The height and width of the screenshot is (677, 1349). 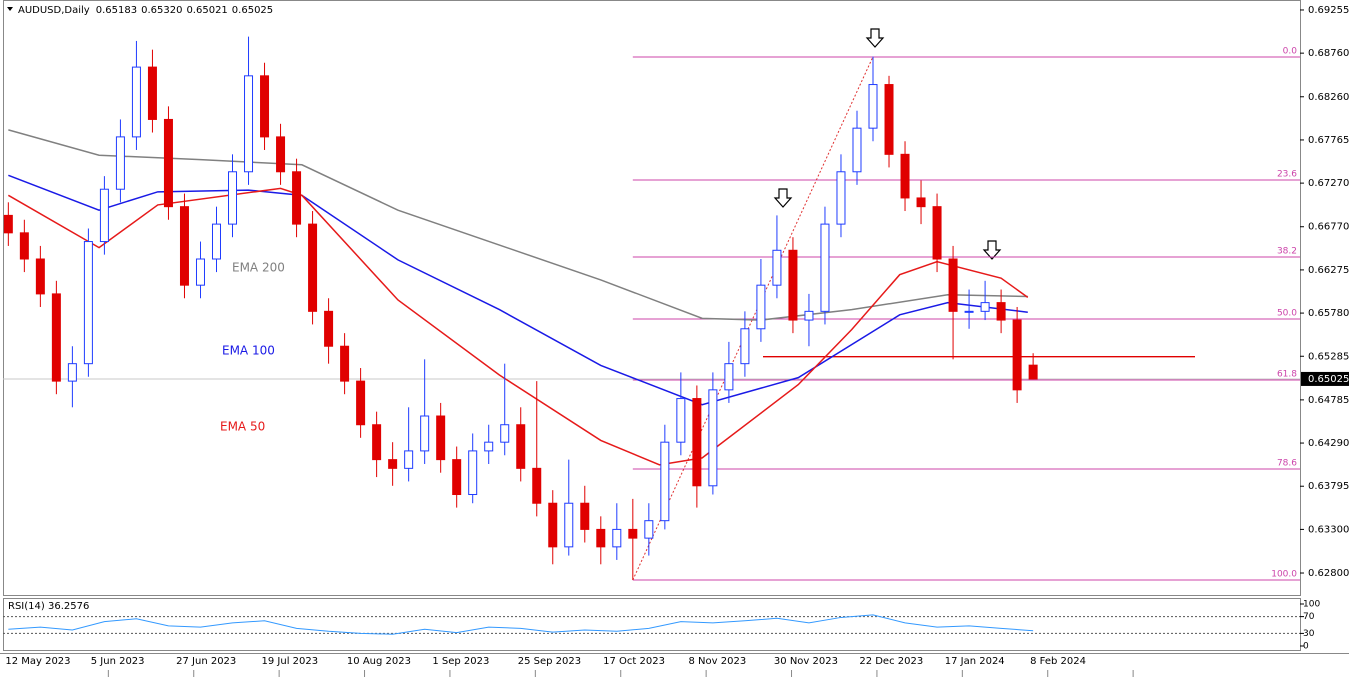 I want to click on x-tick-label: 5 Jun 2023, so click(x=118, y=661).